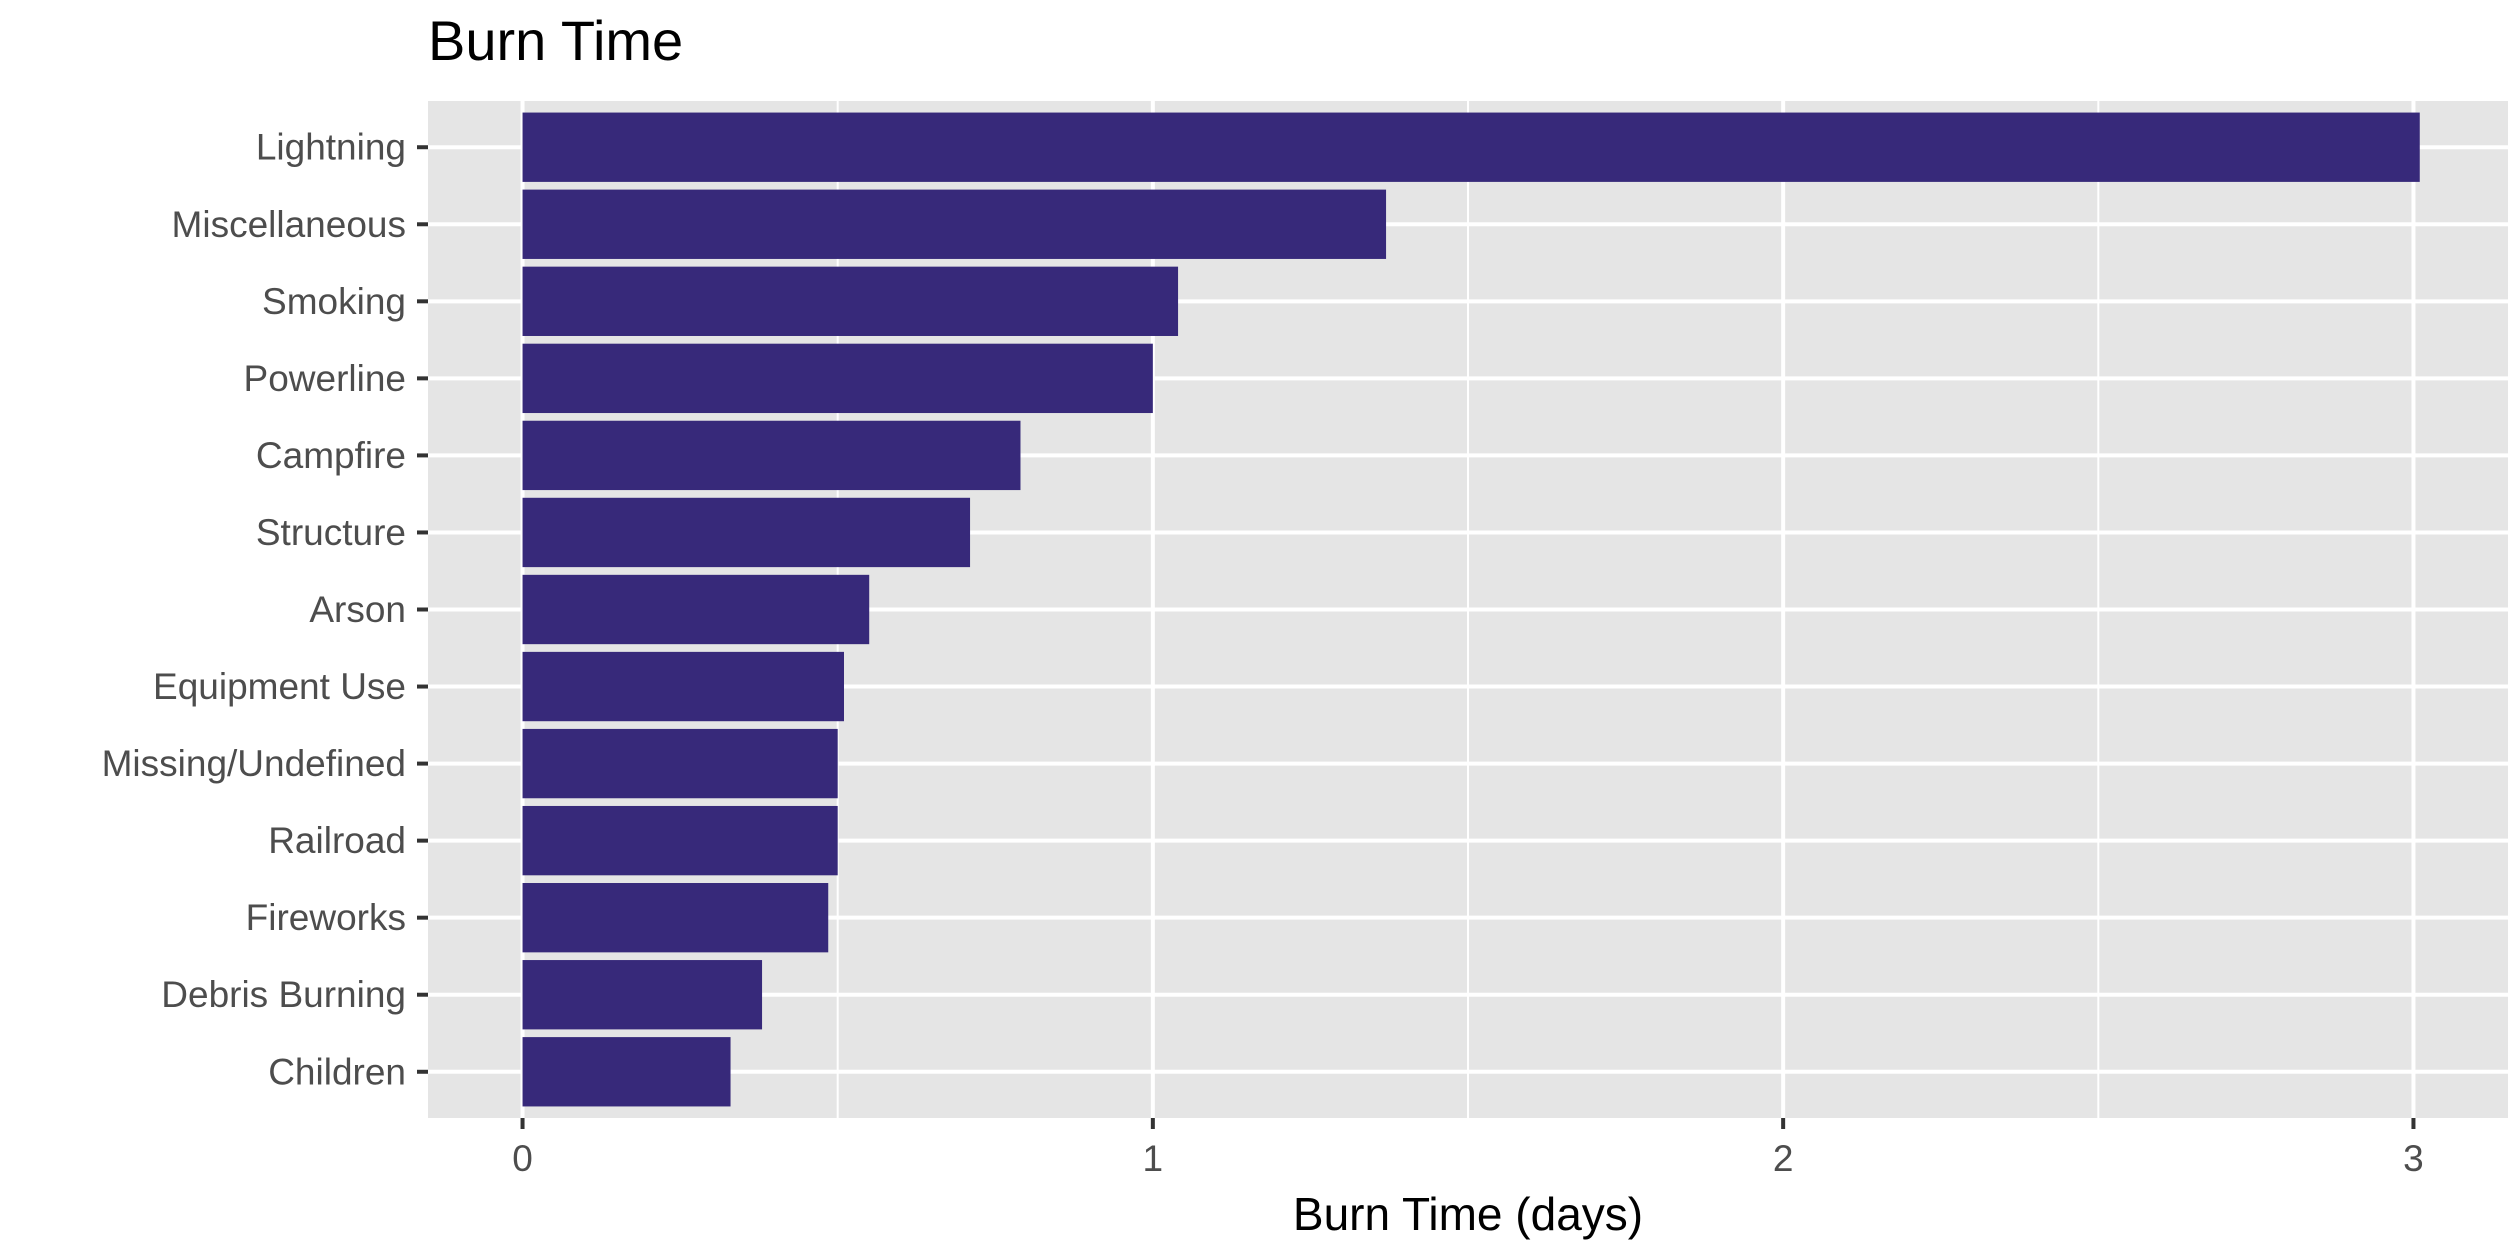 This screenshot has height=1259, width=2519. What do you see at coordinates (279, 686) in the screenshot?
I see `y-tick-label: Equipment Use` at bounding box center [279, 686].